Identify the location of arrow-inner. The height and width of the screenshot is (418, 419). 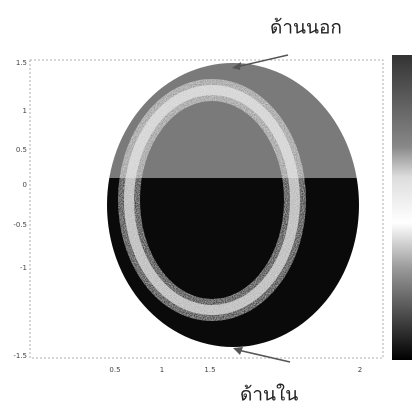
(264, 356).